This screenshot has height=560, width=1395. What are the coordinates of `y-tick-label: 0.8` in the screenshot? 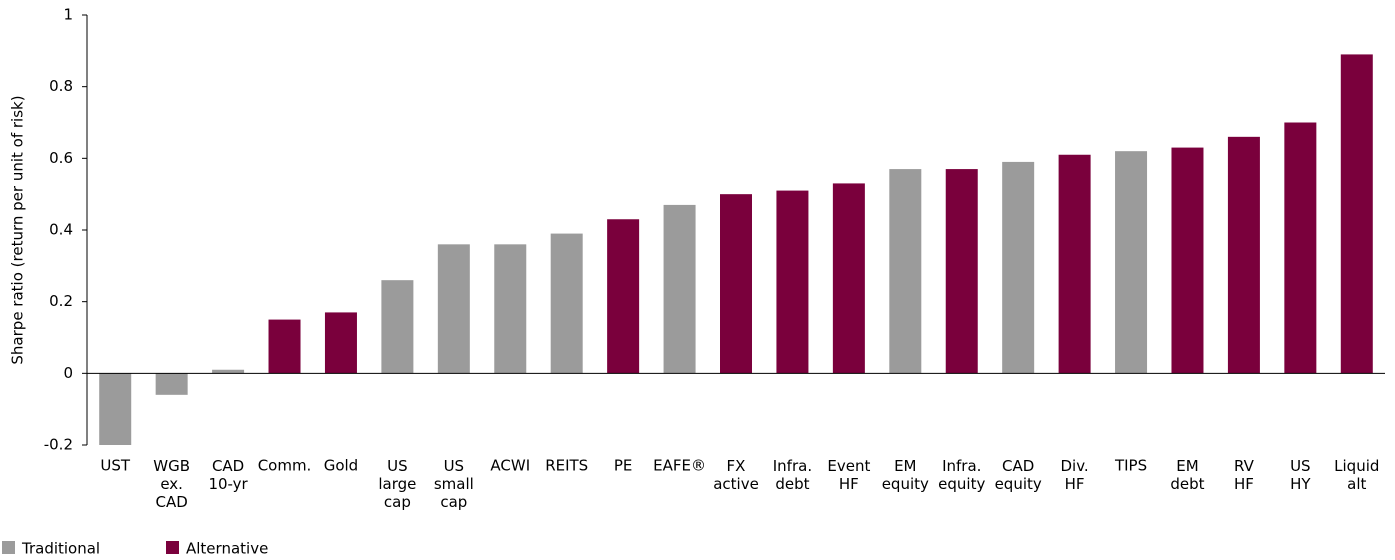 It's located at (61, 86).